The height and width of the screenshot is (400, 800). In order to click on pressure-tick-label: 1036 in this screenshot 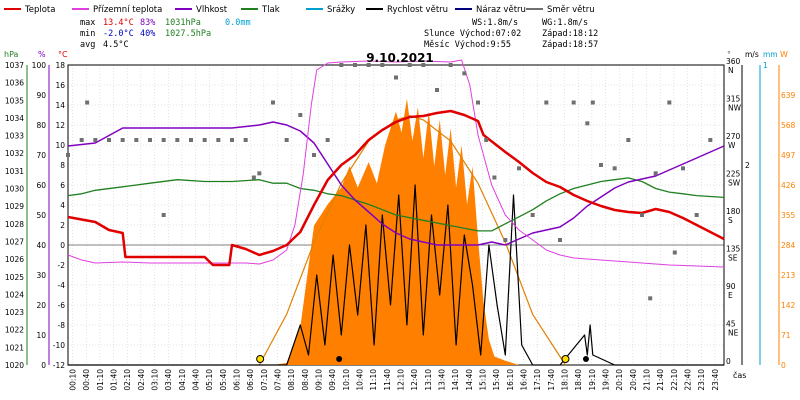, I will do `click(14, 83)`.